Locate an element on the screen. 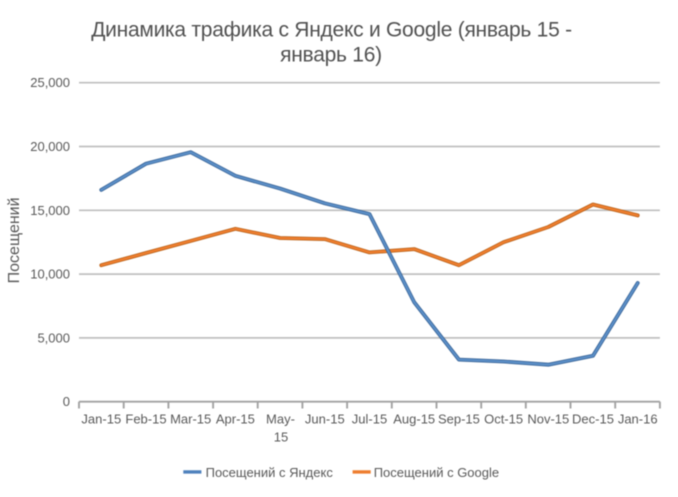  svg-text: Посещений с Яндекс is located at coordinates (270, 472).